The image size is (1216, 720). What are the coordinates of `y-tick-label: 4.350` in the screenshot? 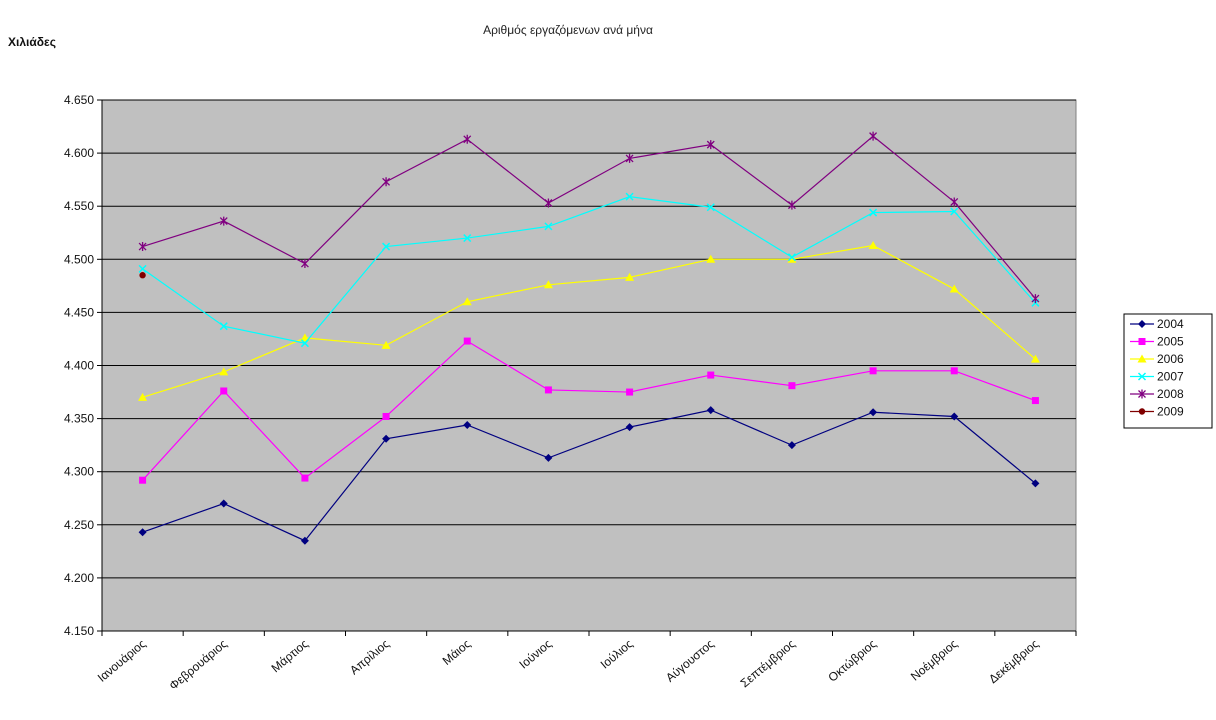 It's located at (79, 419).